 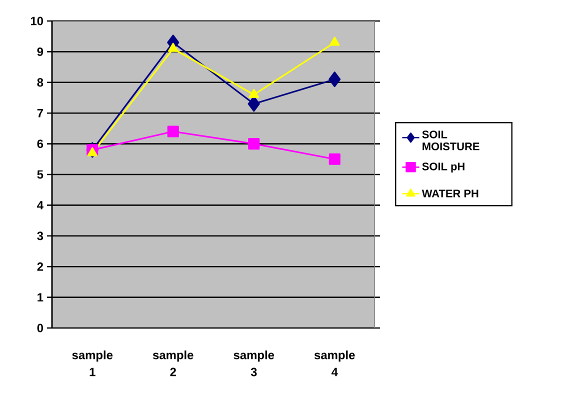 I want to click on x-tick-label: sample 4, so click(x=334, y=363).